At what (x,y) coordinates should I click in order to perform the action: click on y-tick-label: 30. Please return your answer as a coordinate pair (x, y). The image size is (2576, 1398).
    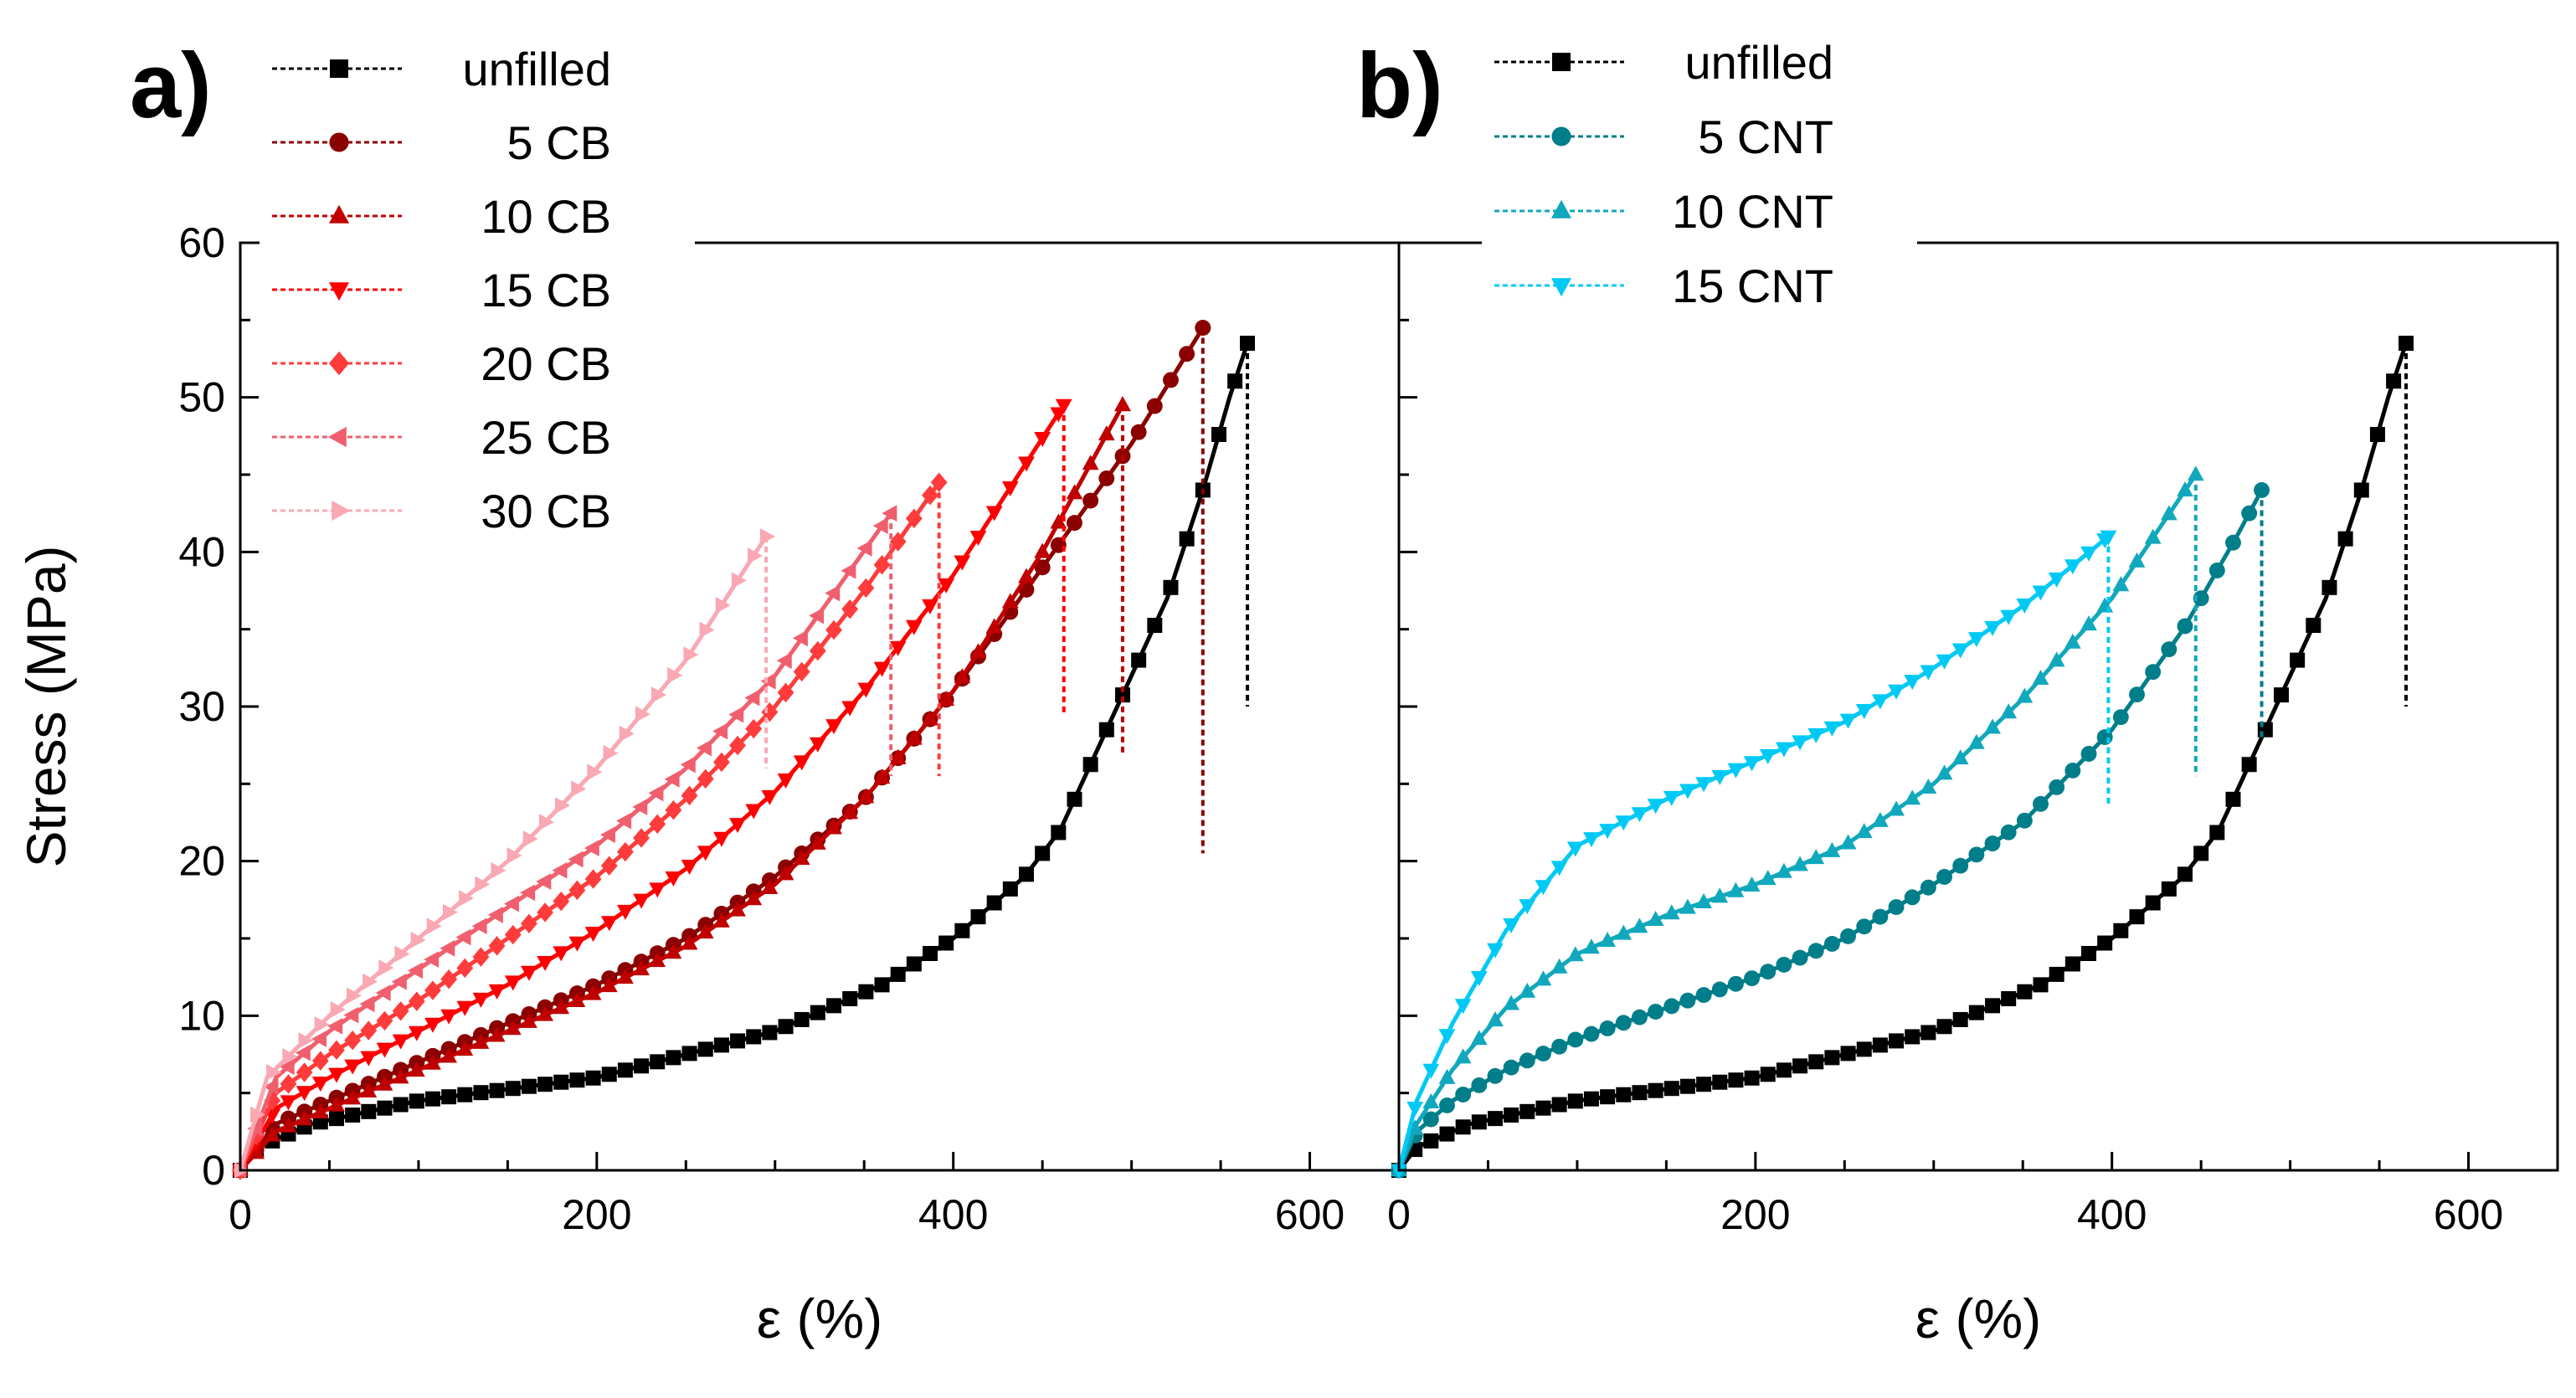
    Looking at the image, I should click on (202, 706).